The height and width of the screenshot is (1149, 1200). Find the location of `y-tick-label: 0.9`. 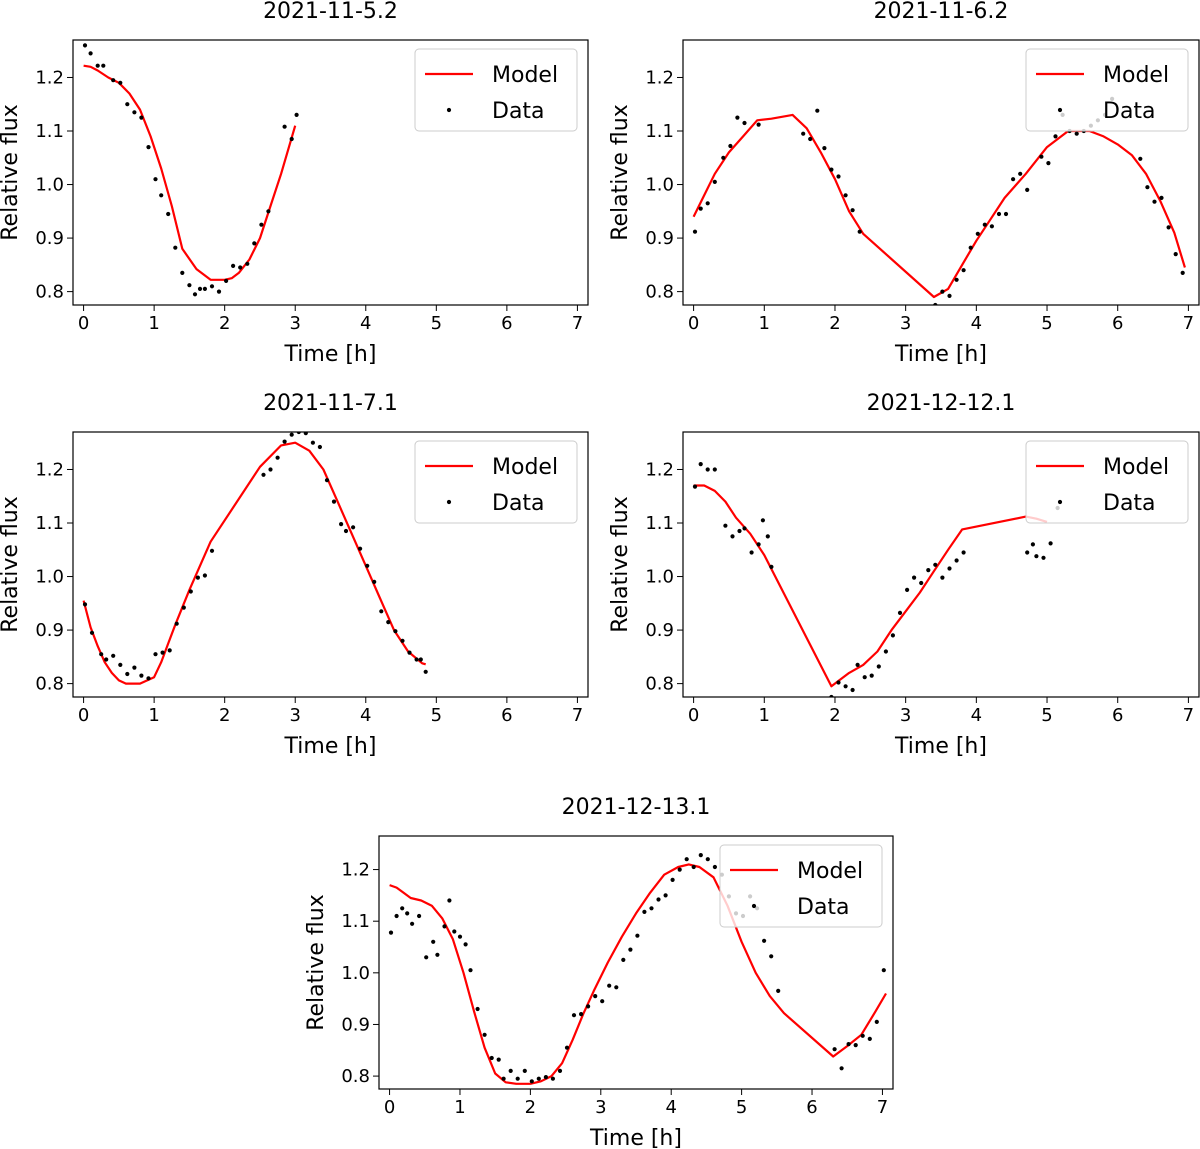

y-tick-label: 0.9 is located at coordinates (49, 238).